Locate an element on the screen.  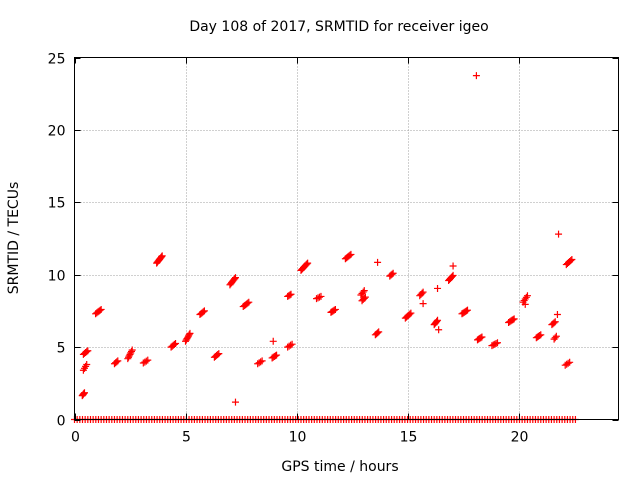
y-axis-label: SRMTID / TECUs is located at coordinates (14, 238).